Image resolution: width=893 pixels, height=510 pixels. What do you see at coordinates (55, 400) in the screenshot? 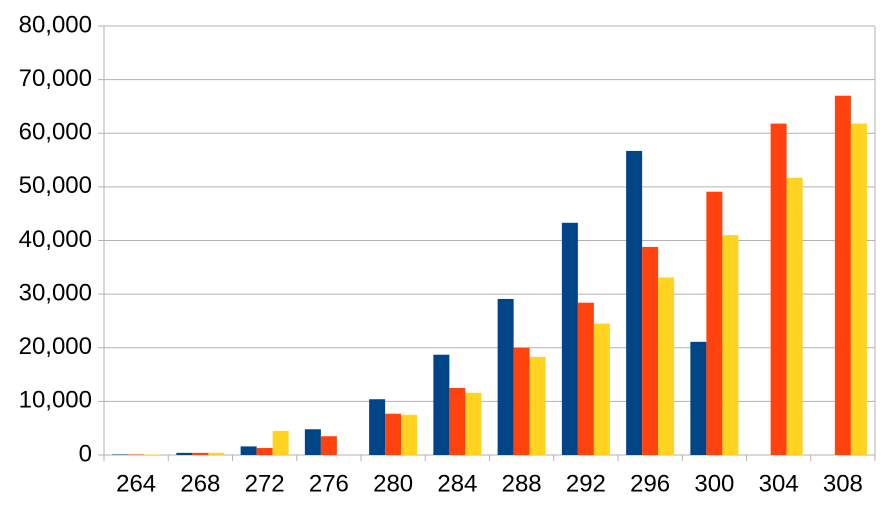
I see `y-tick-label: 10,000` at bounding box center [55, 400].